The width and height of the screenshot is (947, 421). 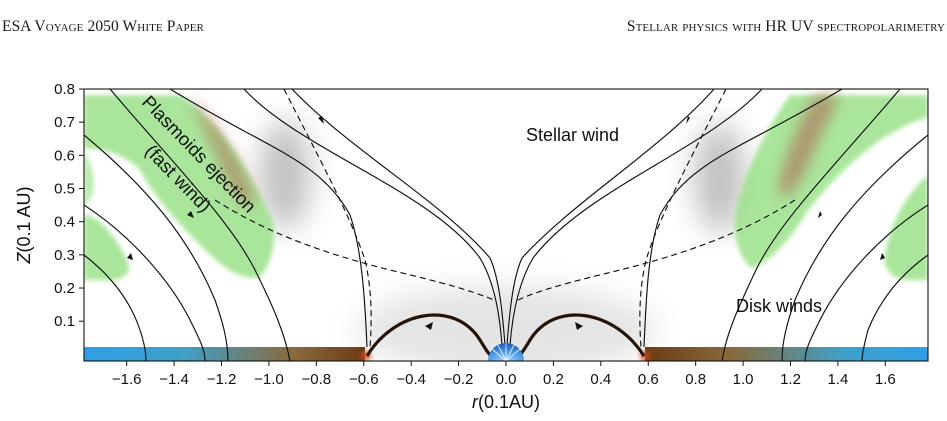 I want to click on central-star, so click(x=506, y=352).